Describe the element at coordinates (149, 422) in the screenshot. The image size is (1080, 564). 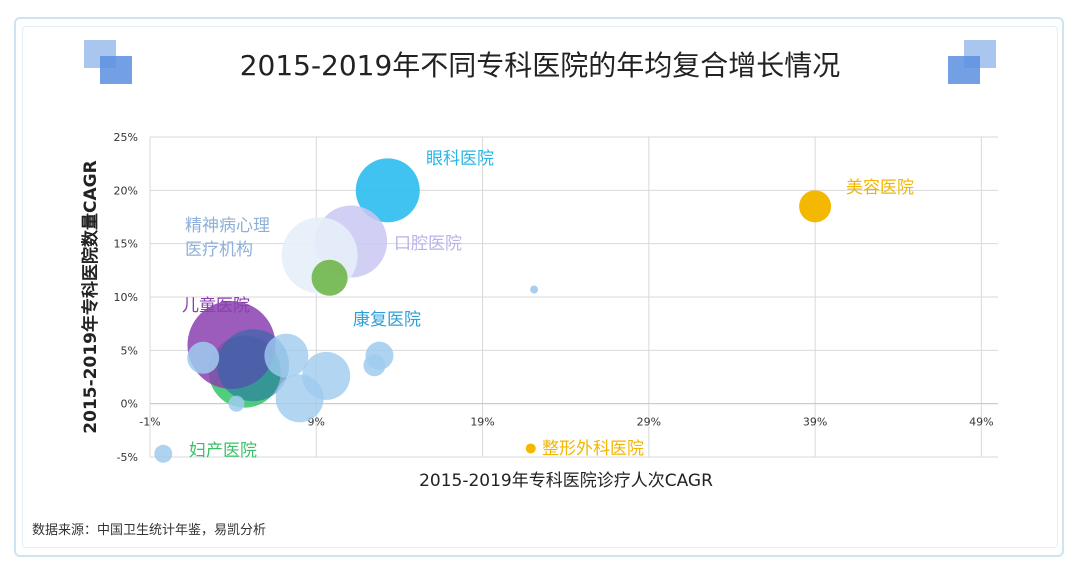
I see `x-tick-label: -1%` at that location.